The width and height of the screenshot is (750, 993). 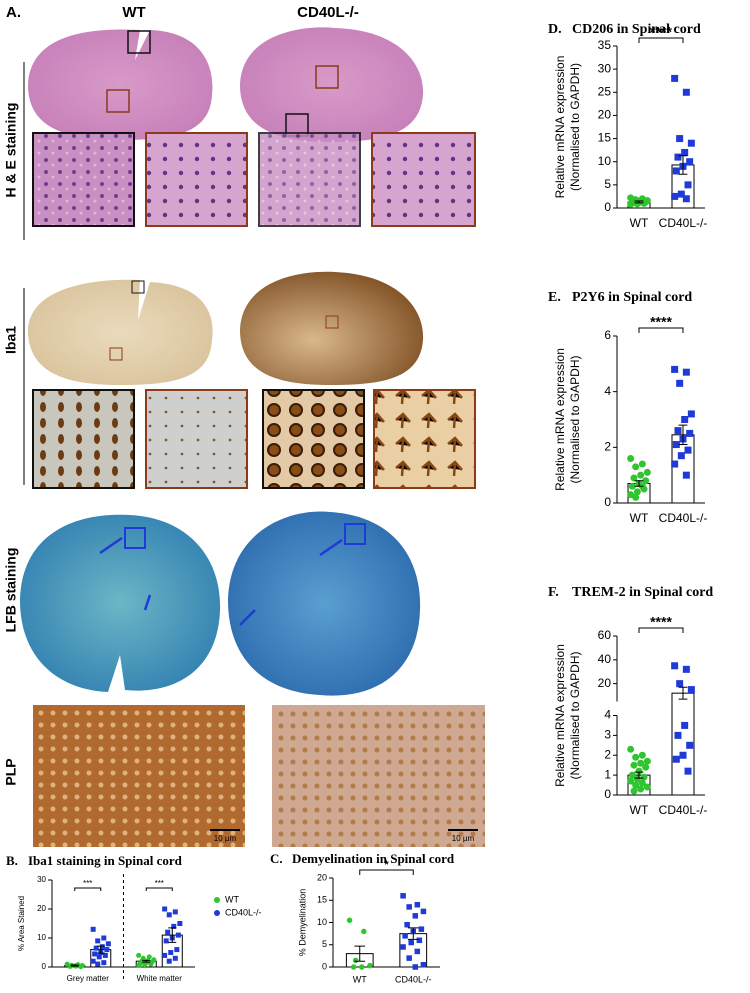 What do you see at coordinates (243, 912) in the screenshot?
I see `legend-label: CD40L-/-` at bounding box center [243, 912].